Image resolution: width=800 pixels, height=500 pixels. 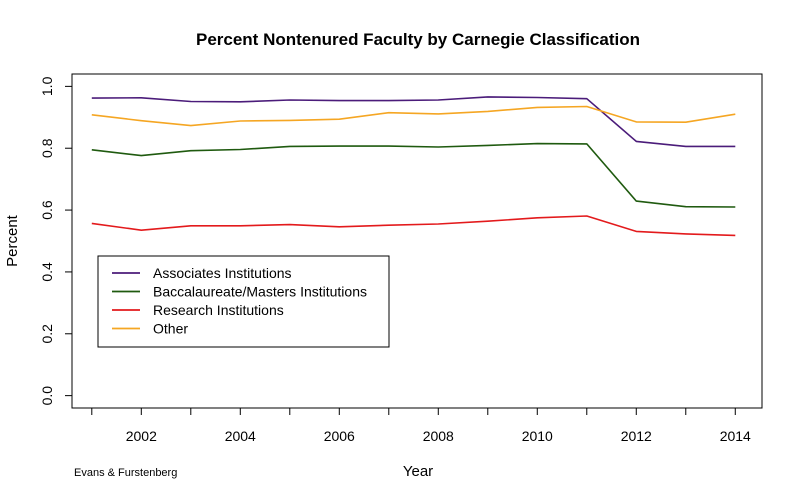 I want to click on x-axis-label: Year, so click(x=418, y=471).